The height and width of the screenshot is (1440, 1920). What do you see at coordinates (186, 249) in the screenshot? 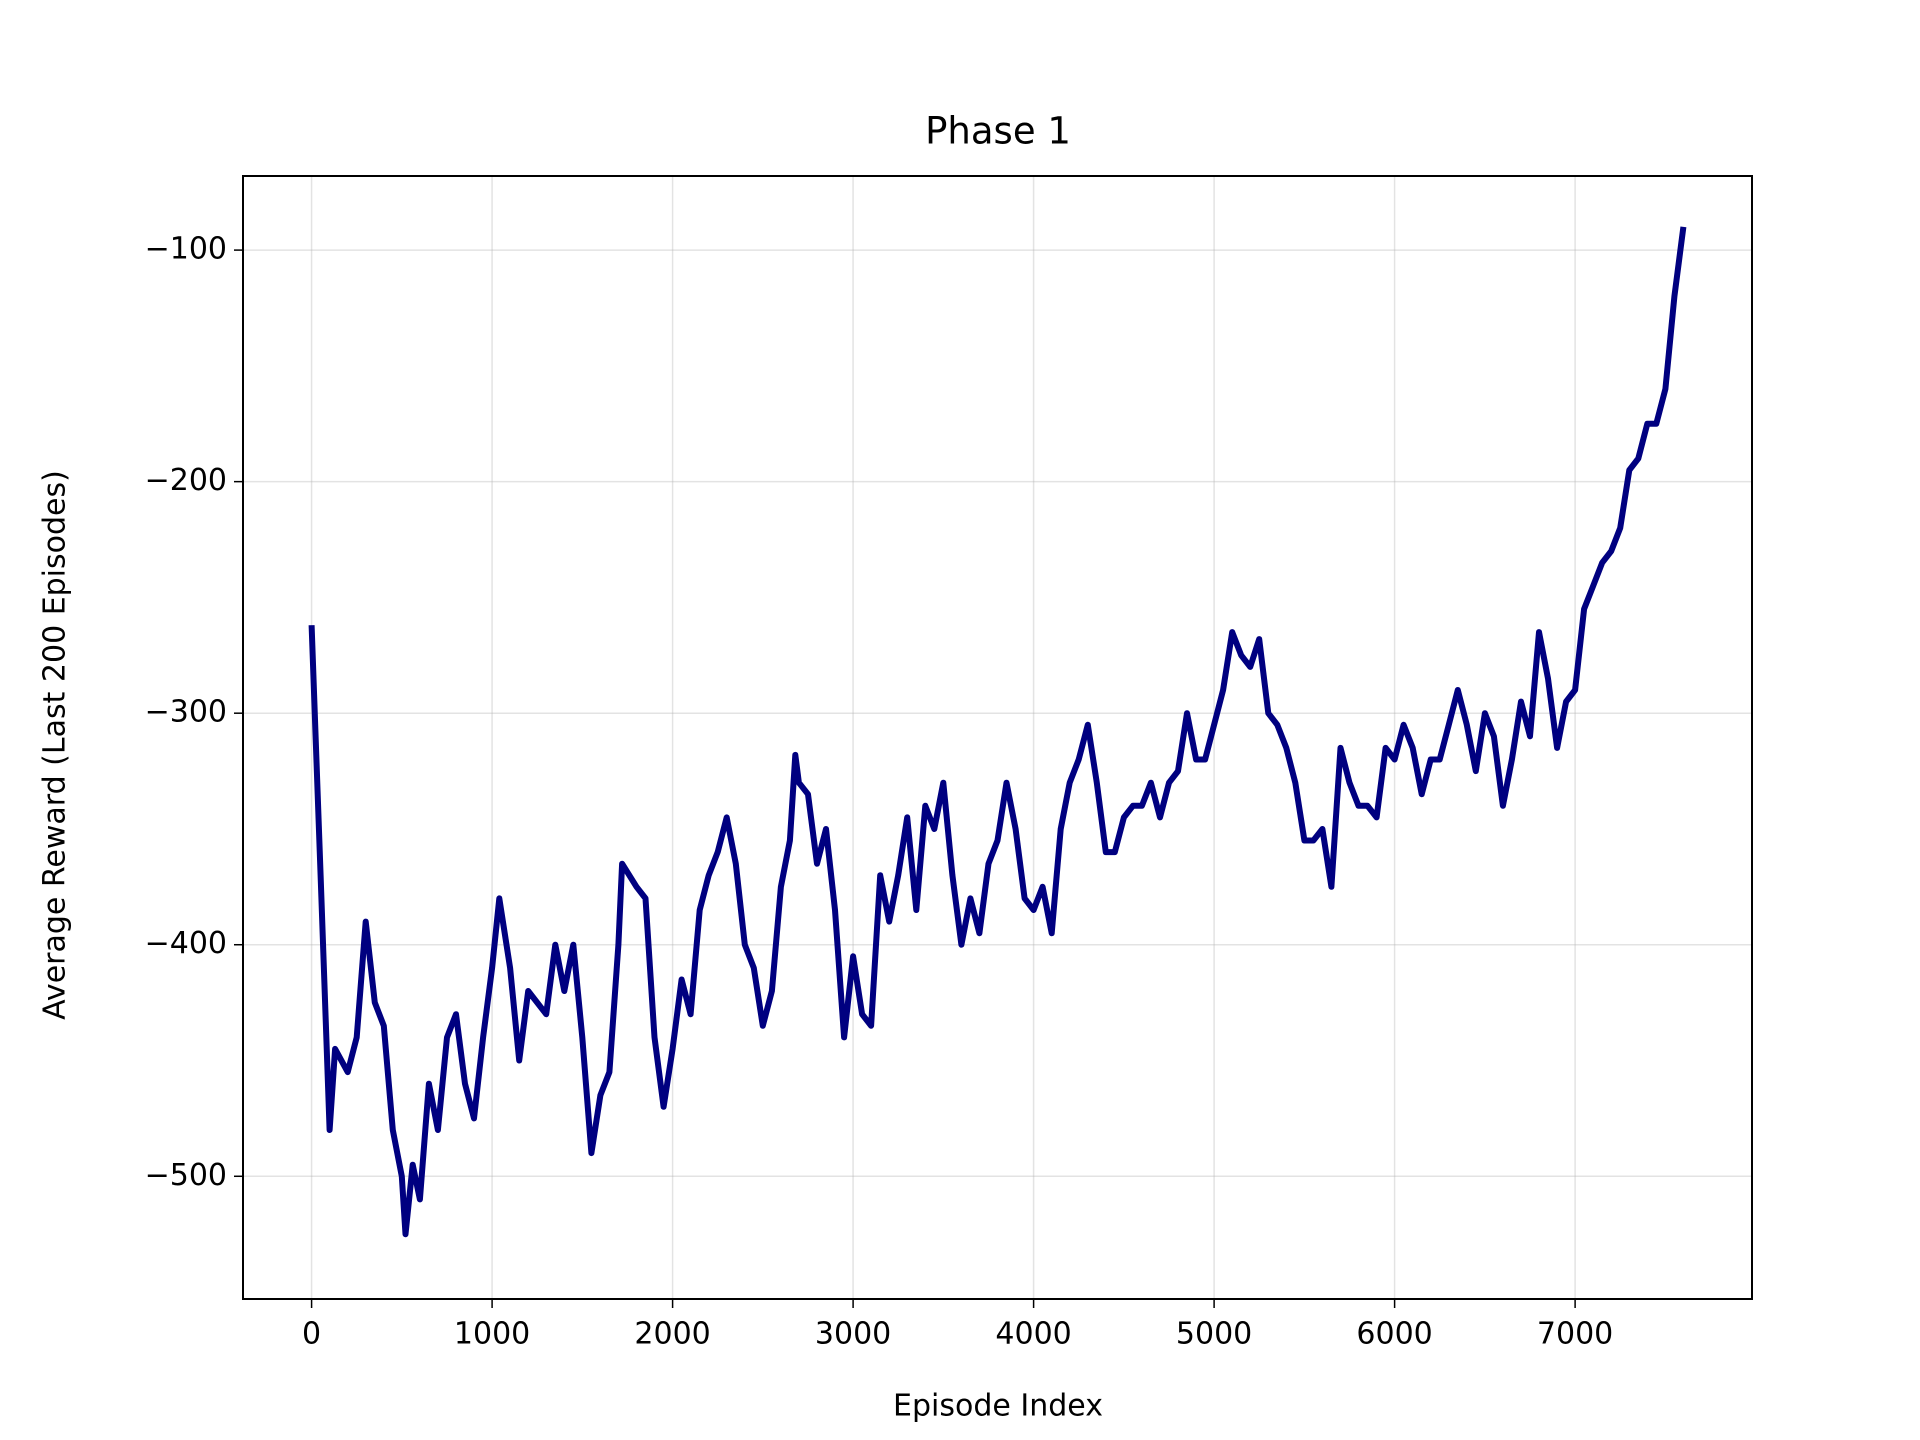
I see `y-tick-label: −100` at bounding box center [186, 249].